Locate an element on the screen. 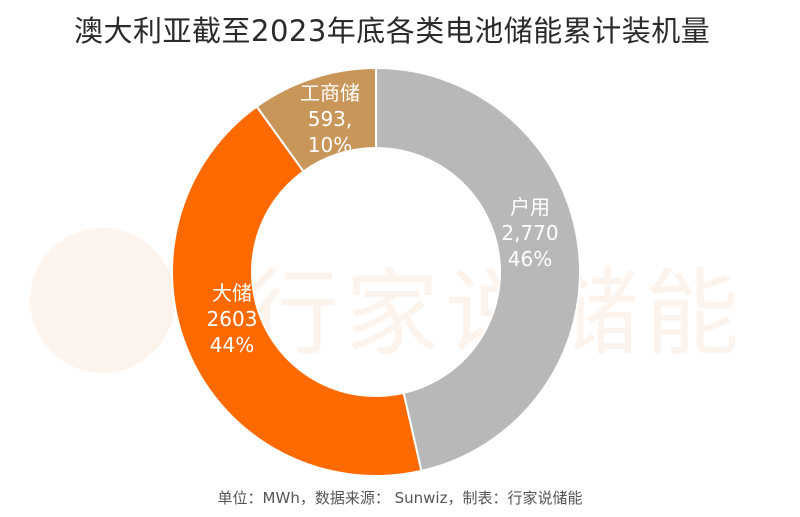  slice-label-value-0: 2,770 is located at coordinates (529, 233).